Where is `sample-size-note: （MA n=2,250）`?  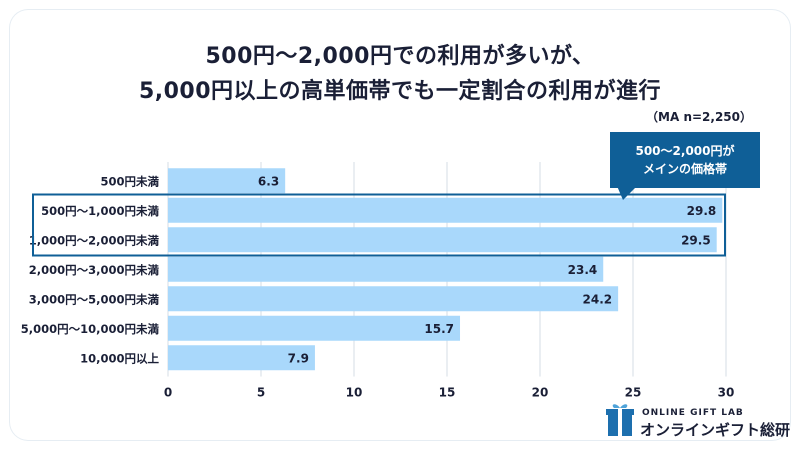 sample-size-note: （MA n=2,250） is located at coordinates (699, 117).